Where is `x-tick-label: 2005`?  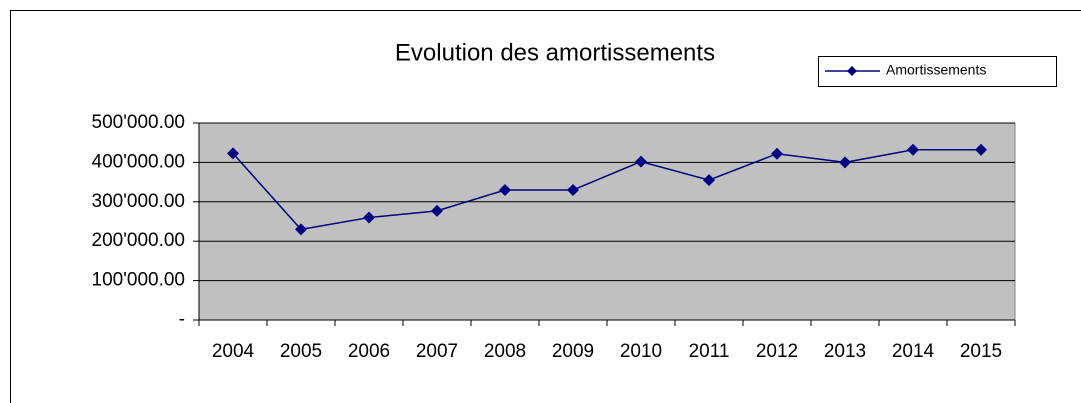 x-tick-label: 2005 is located at coordinates (301, 351).